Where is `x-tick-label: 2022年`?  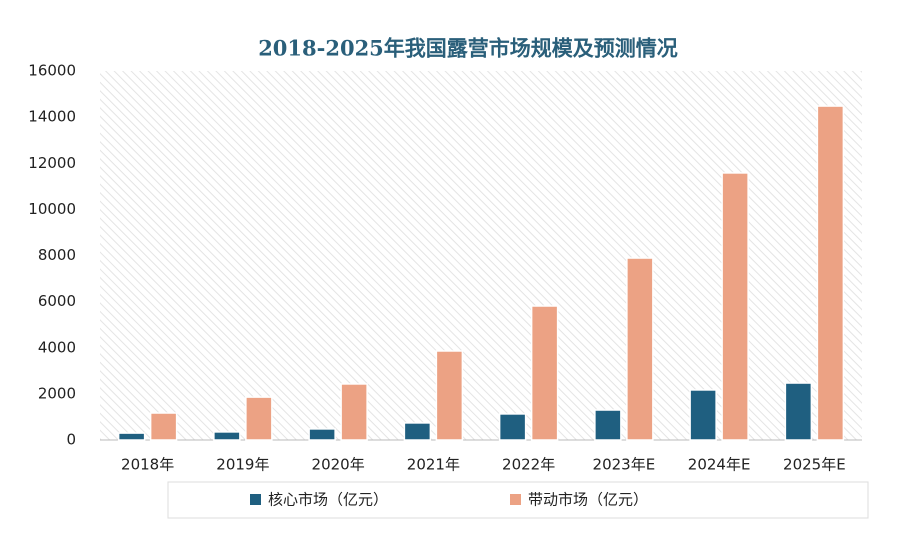
x-tick-label: 2022年 is located at coordinates (528, 465).